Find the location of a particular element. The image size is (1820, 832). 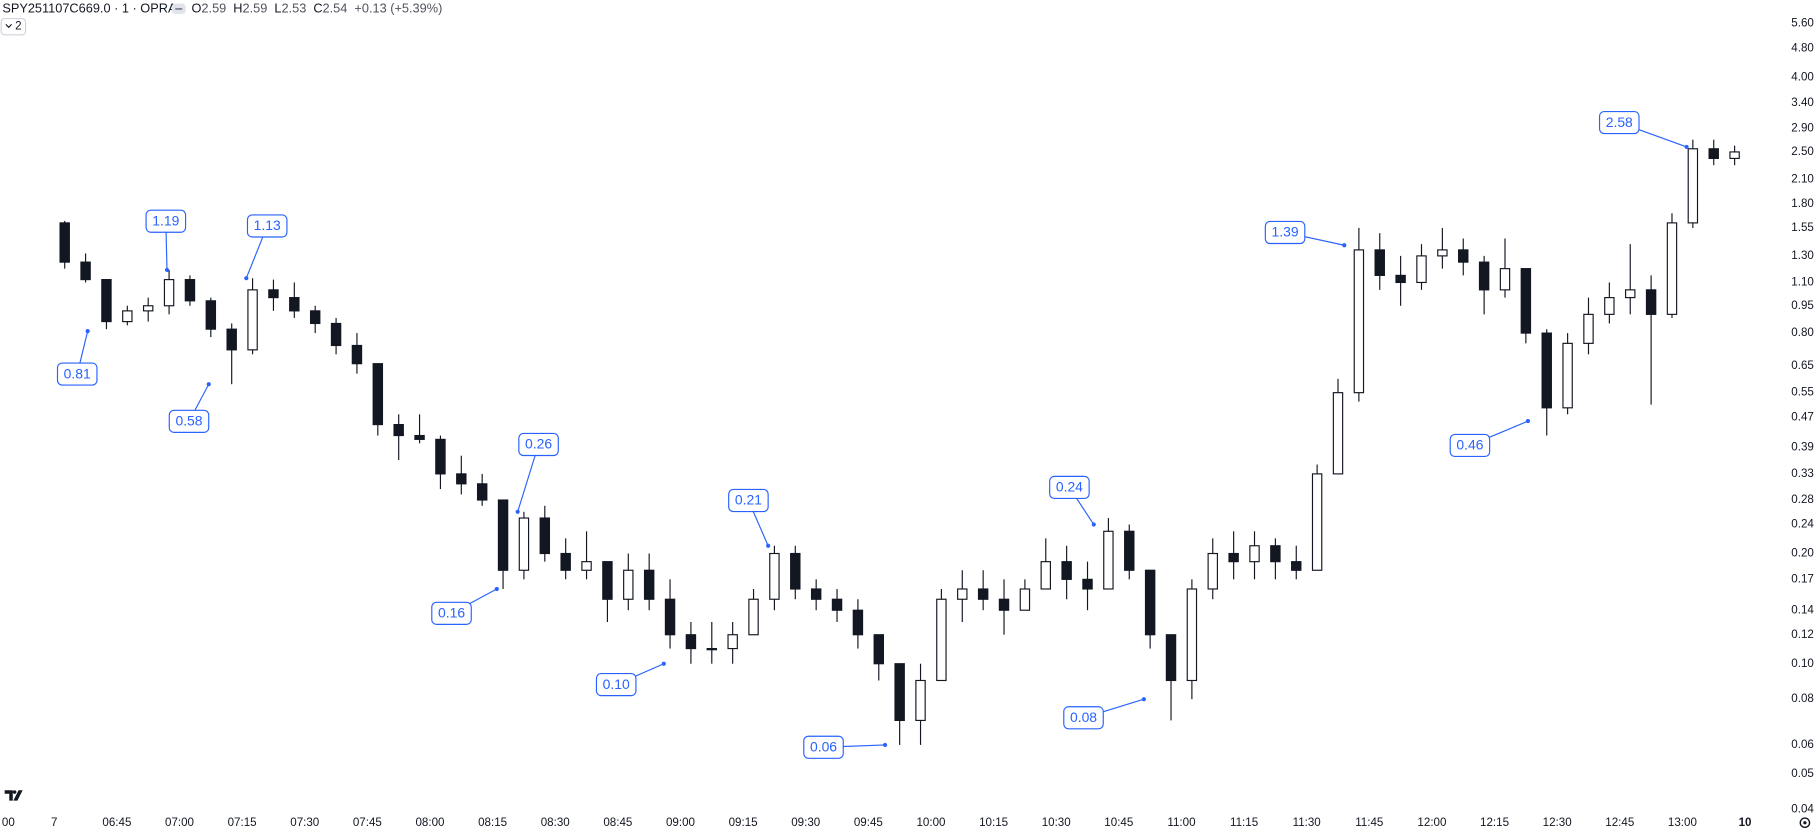

annotation-label: 0.08 is located at coordinates (1083, 717).